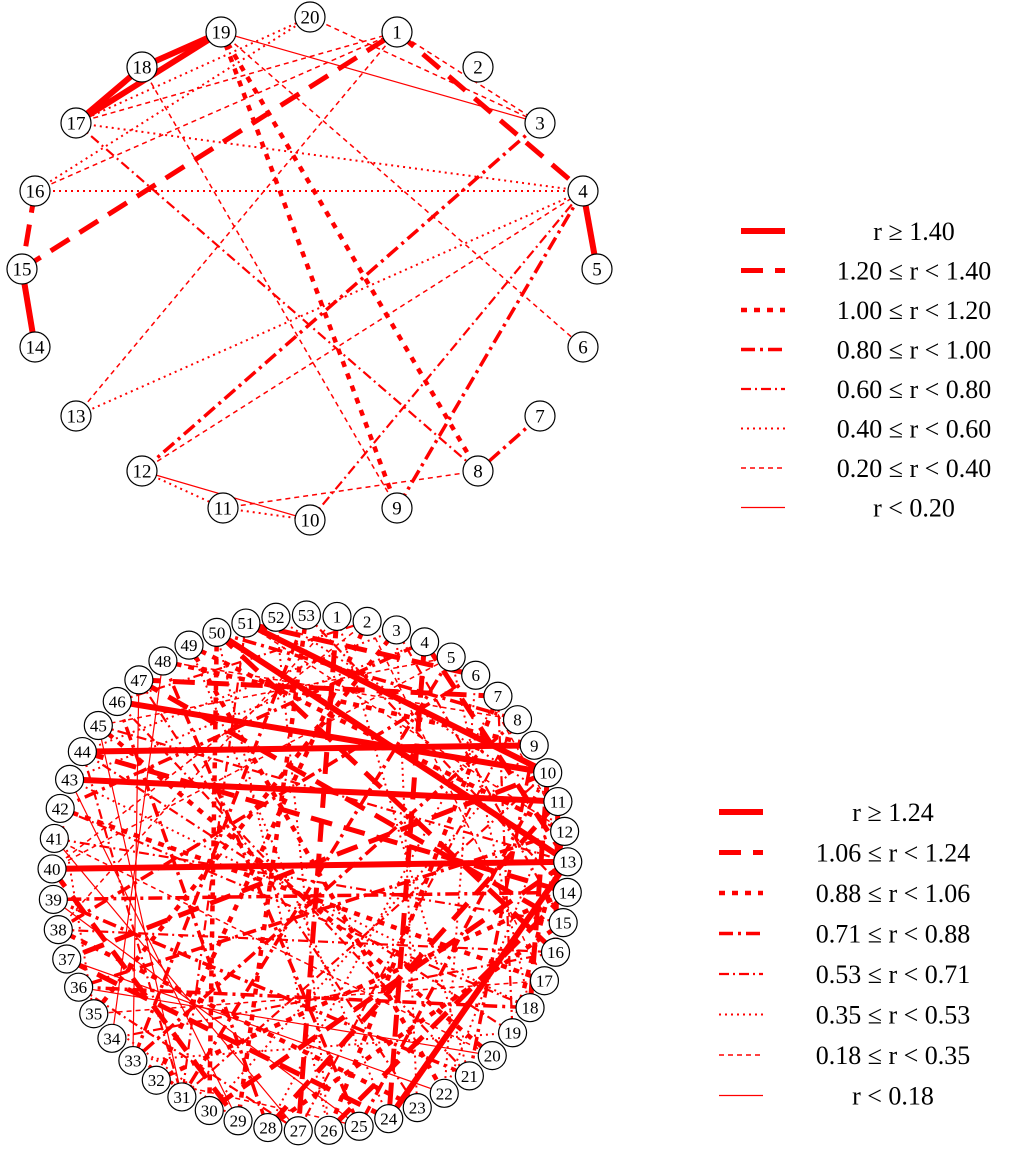 The height and width of the screenshot is (1153, 1013). Describe the element at coordinates (397, 509) in the screenshot. I see `node-label: 9` at that location.